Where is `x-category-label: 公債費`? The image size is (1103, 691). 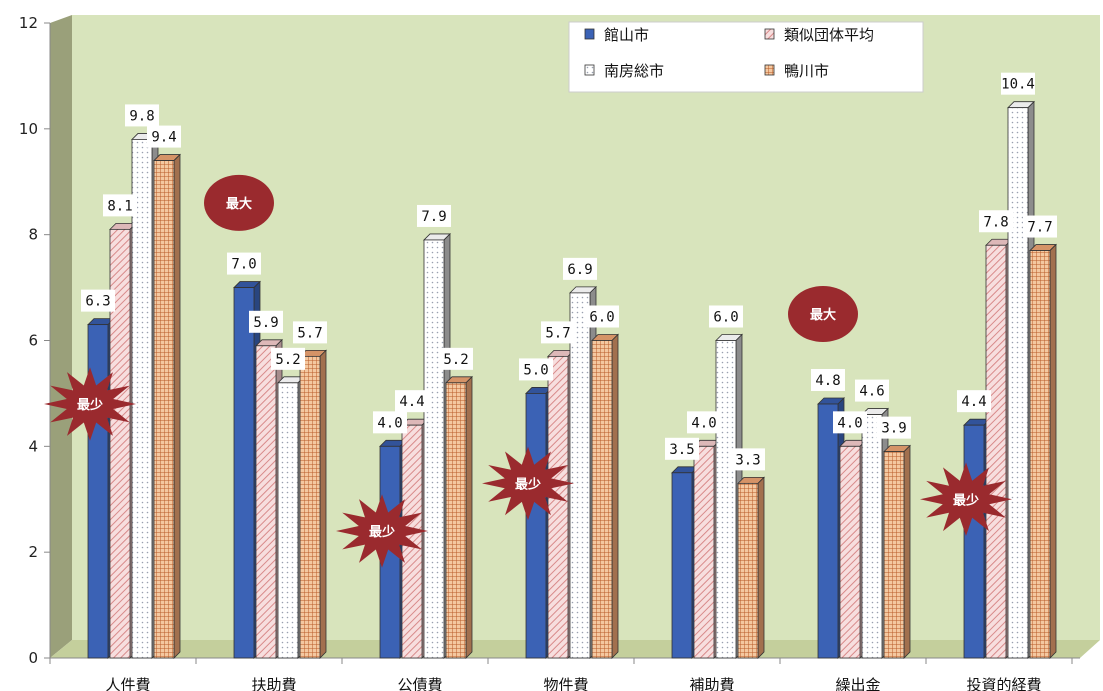 x-category-label: 公債費 is located at coordinates (419, 683).